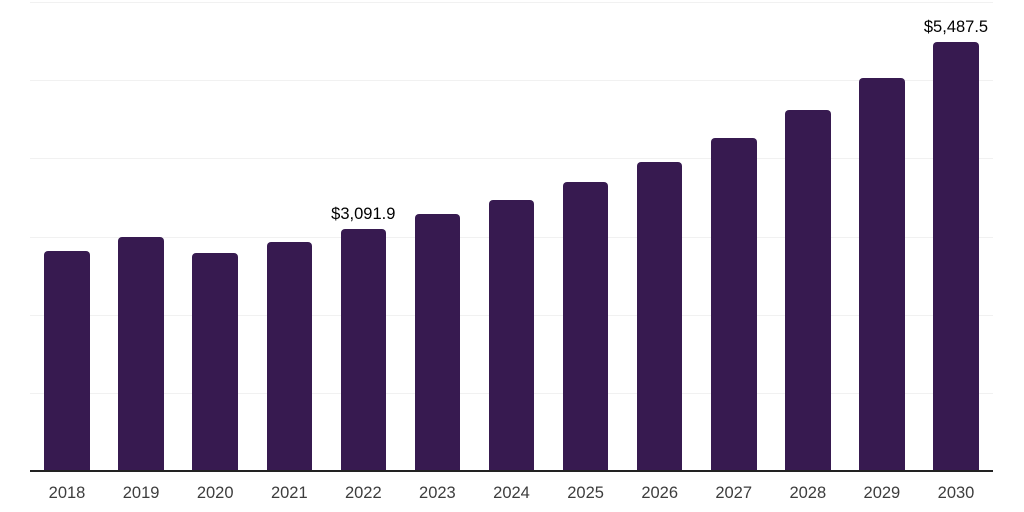 The height and width of the screenshot is (512, 1024). Describe the element at coordinates (67, 361) in the screenshot. I see `bar-2018` at that location.